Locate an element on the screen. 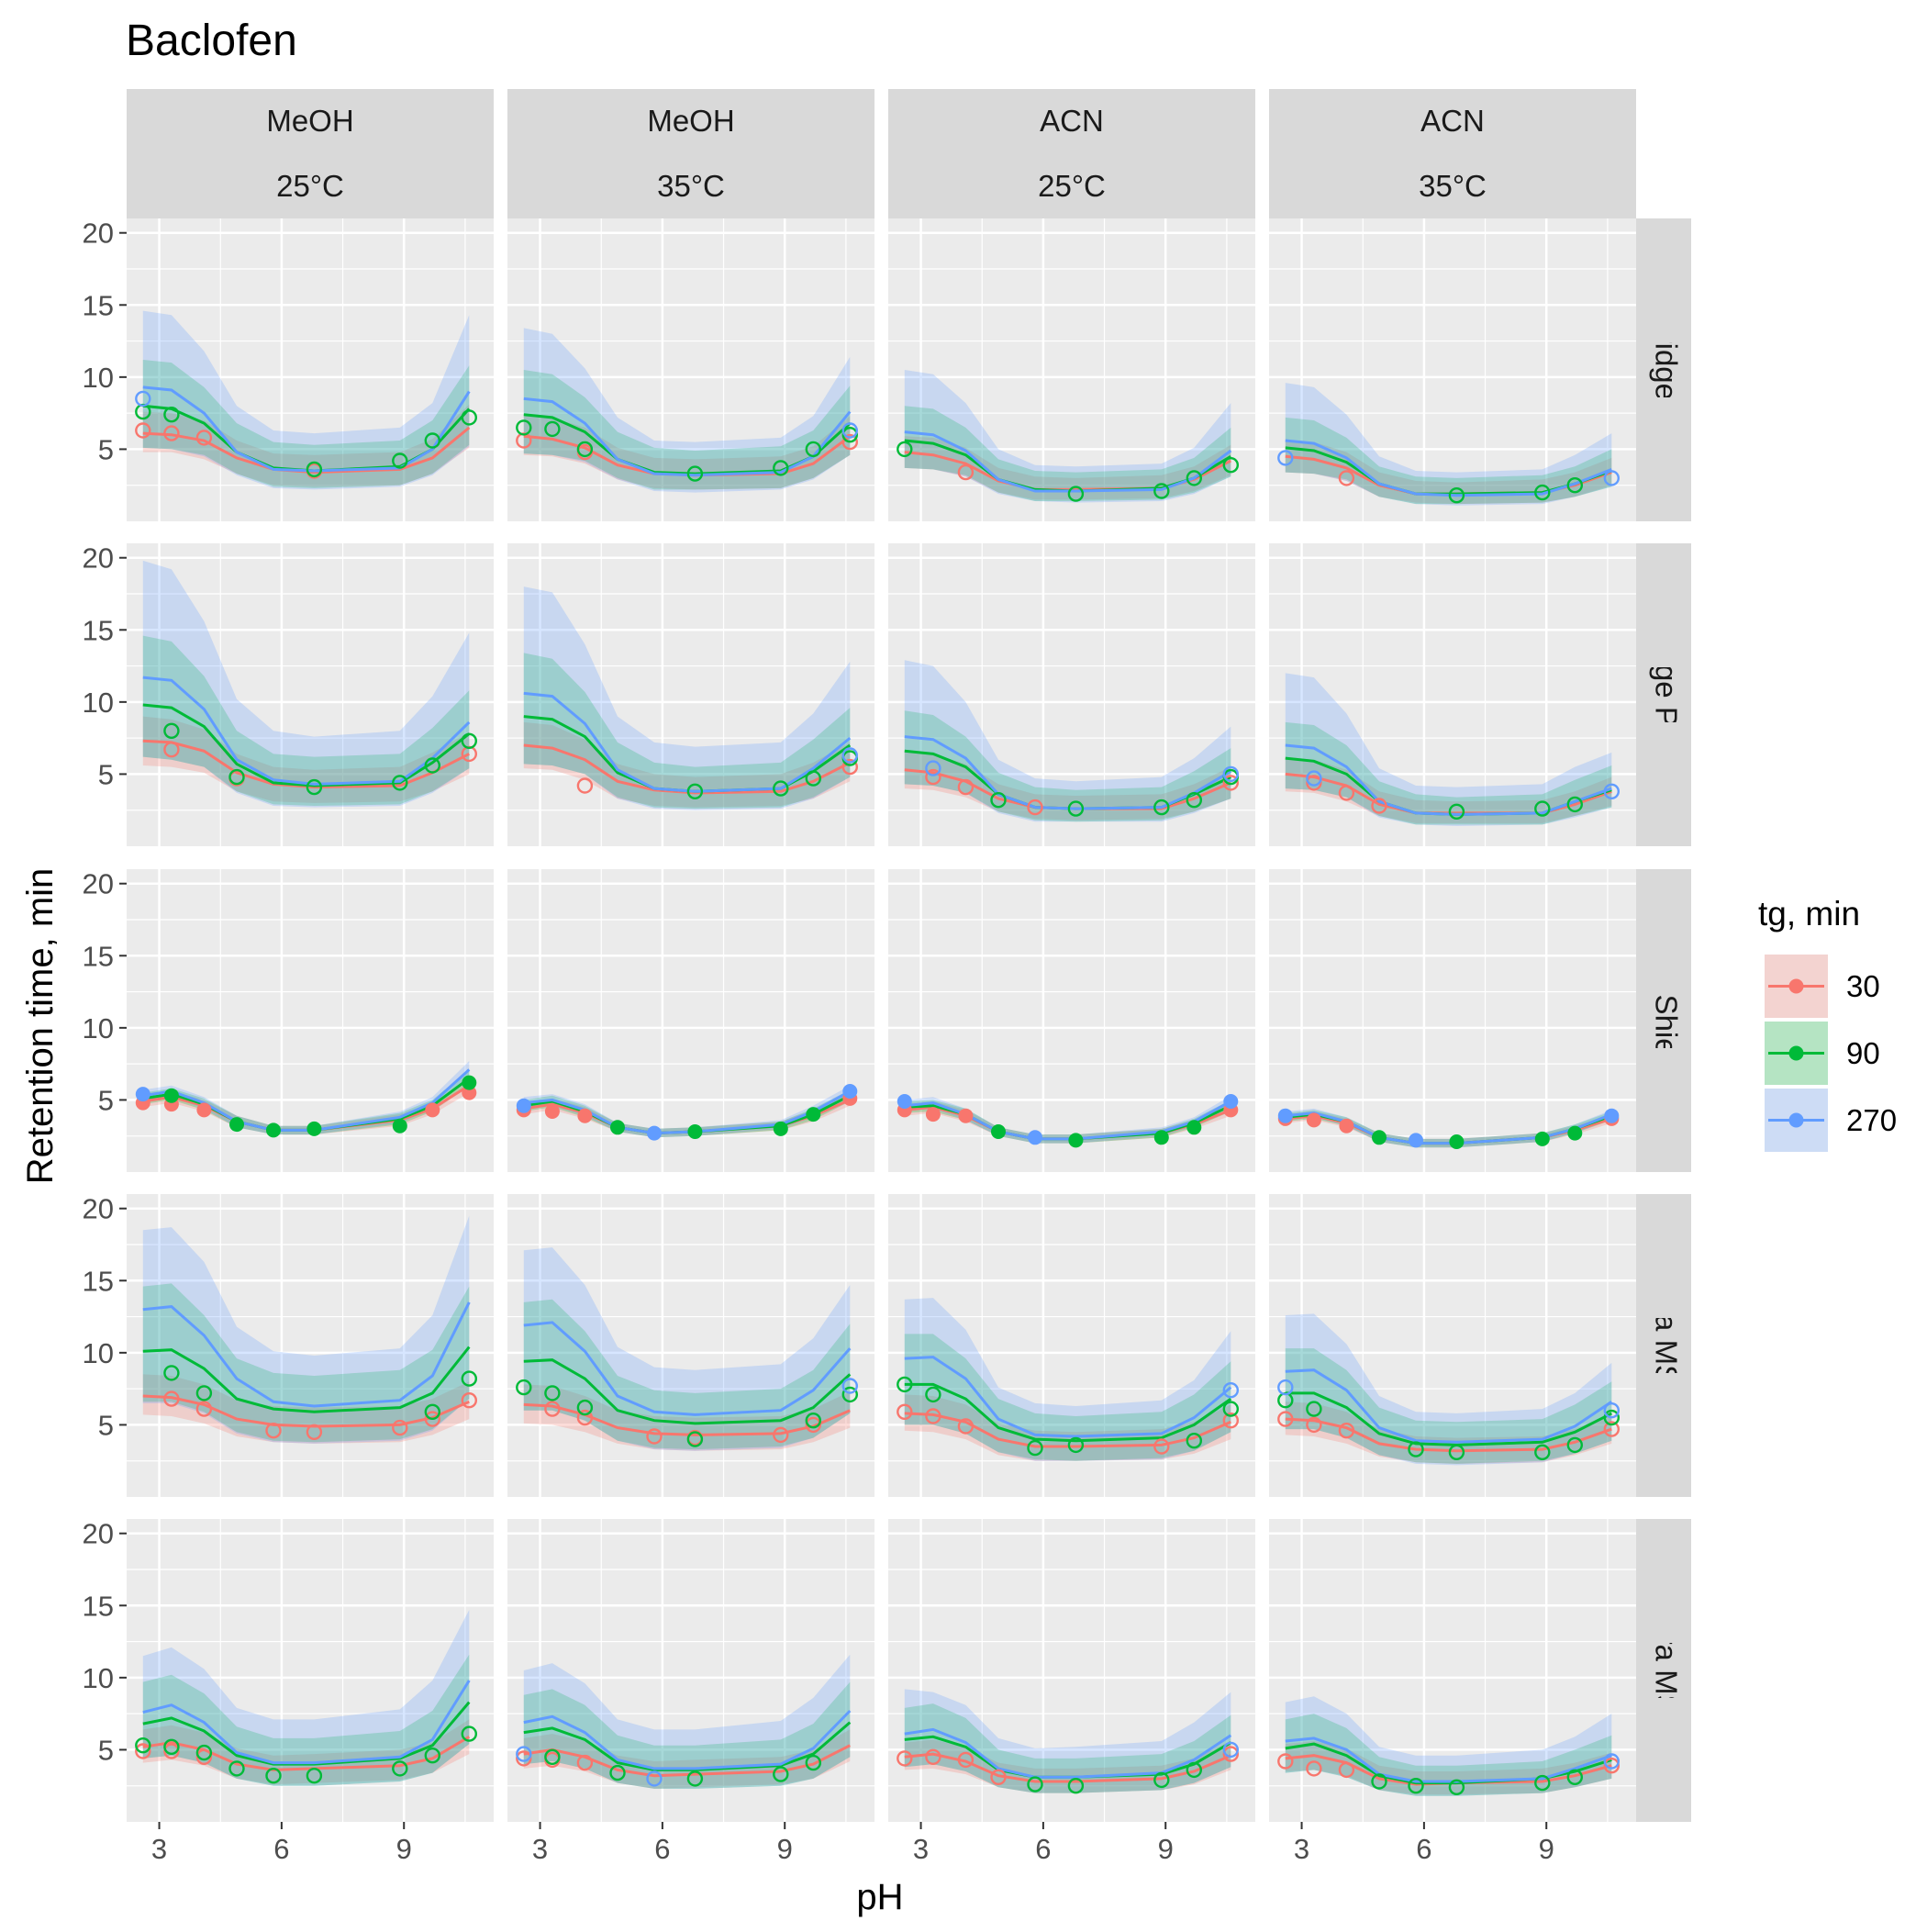 This screenshot has width=1927, height=1932. x-tick-label: 3 is located at coordinates (540, 1849).